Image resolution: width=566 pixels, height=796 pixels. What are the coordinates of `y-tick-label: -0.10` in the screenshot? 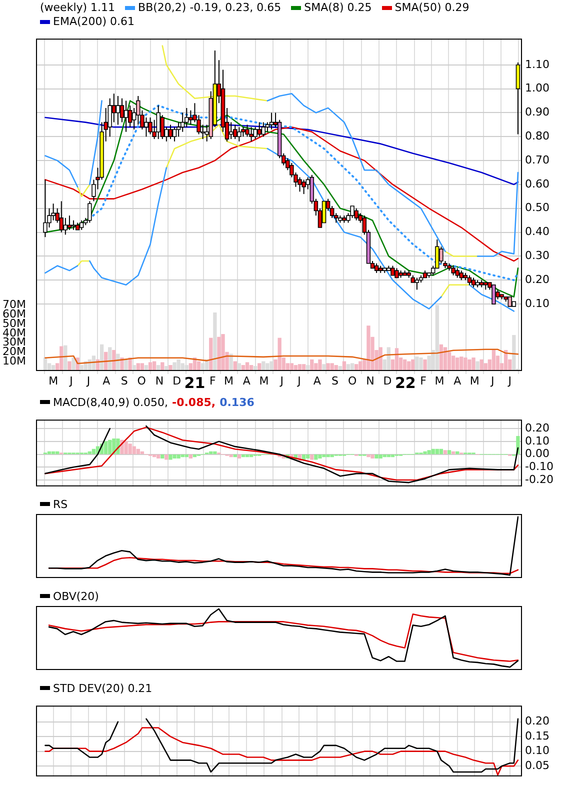 It's located at (539, 466).